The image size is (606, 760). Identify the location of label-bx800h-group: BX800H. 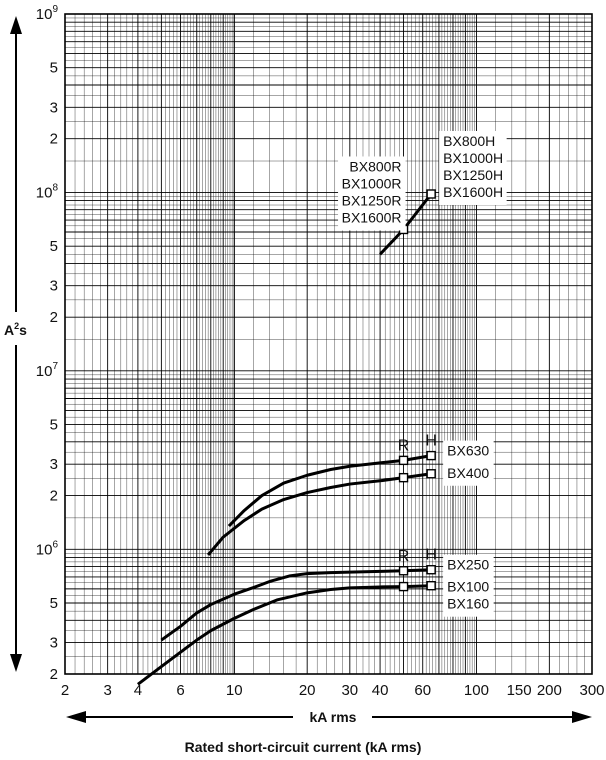
(469, 141).